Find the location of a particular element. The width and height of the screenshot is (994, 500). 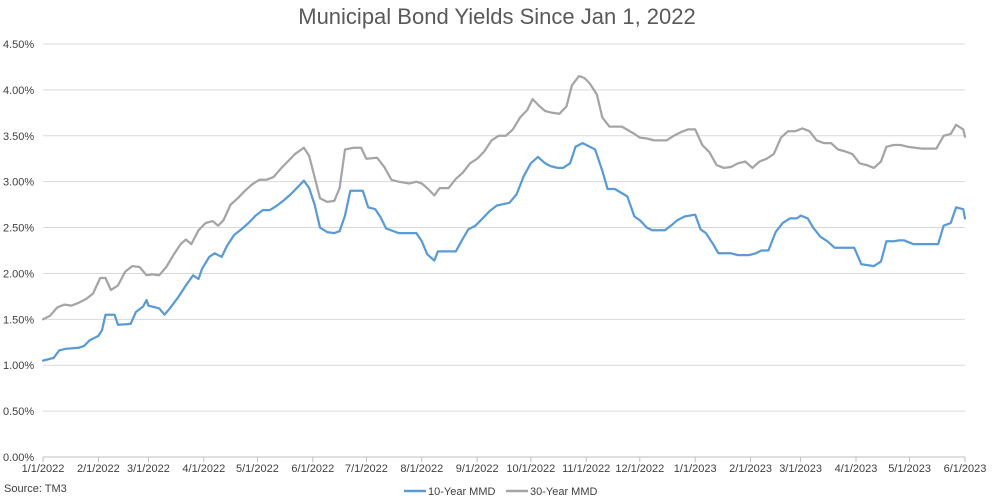

y-tick-label: 4.50% is located at coordinates (18, 45).